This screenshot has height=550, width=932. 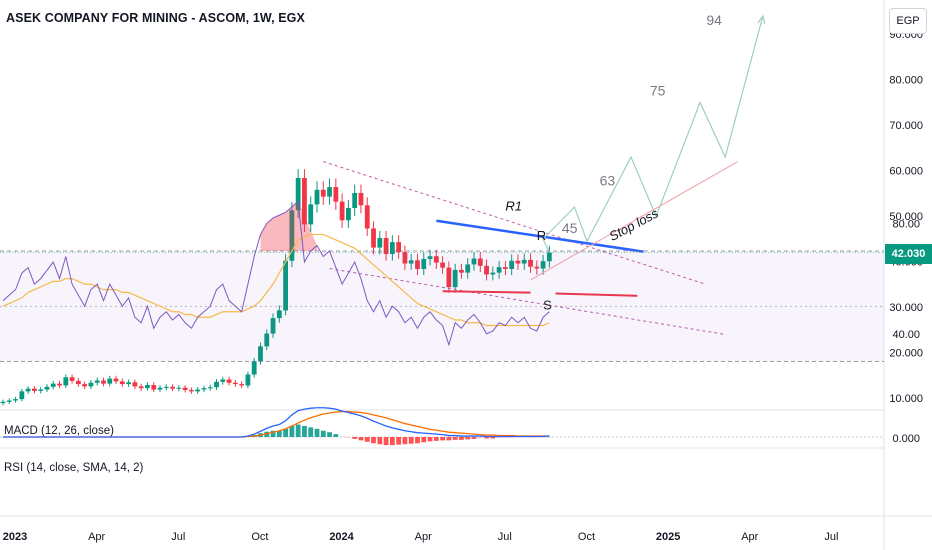 What do you see at coordinates (906, 126) in the screenshot?
I see `price-tick-label: 70.000` at bounding box center [906, 126].